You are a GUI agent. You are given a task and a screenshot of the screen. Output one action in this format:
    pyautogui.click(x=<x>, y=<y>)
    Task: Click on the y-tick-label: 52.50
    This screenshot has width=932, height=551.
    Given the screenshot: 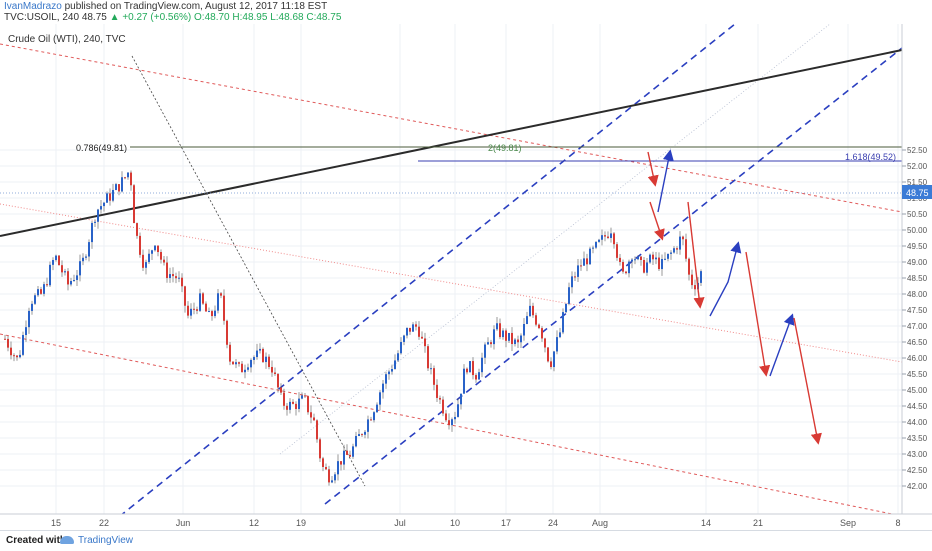 What is the action you would take?
    pyautogui.click(x=917, y=150)
    